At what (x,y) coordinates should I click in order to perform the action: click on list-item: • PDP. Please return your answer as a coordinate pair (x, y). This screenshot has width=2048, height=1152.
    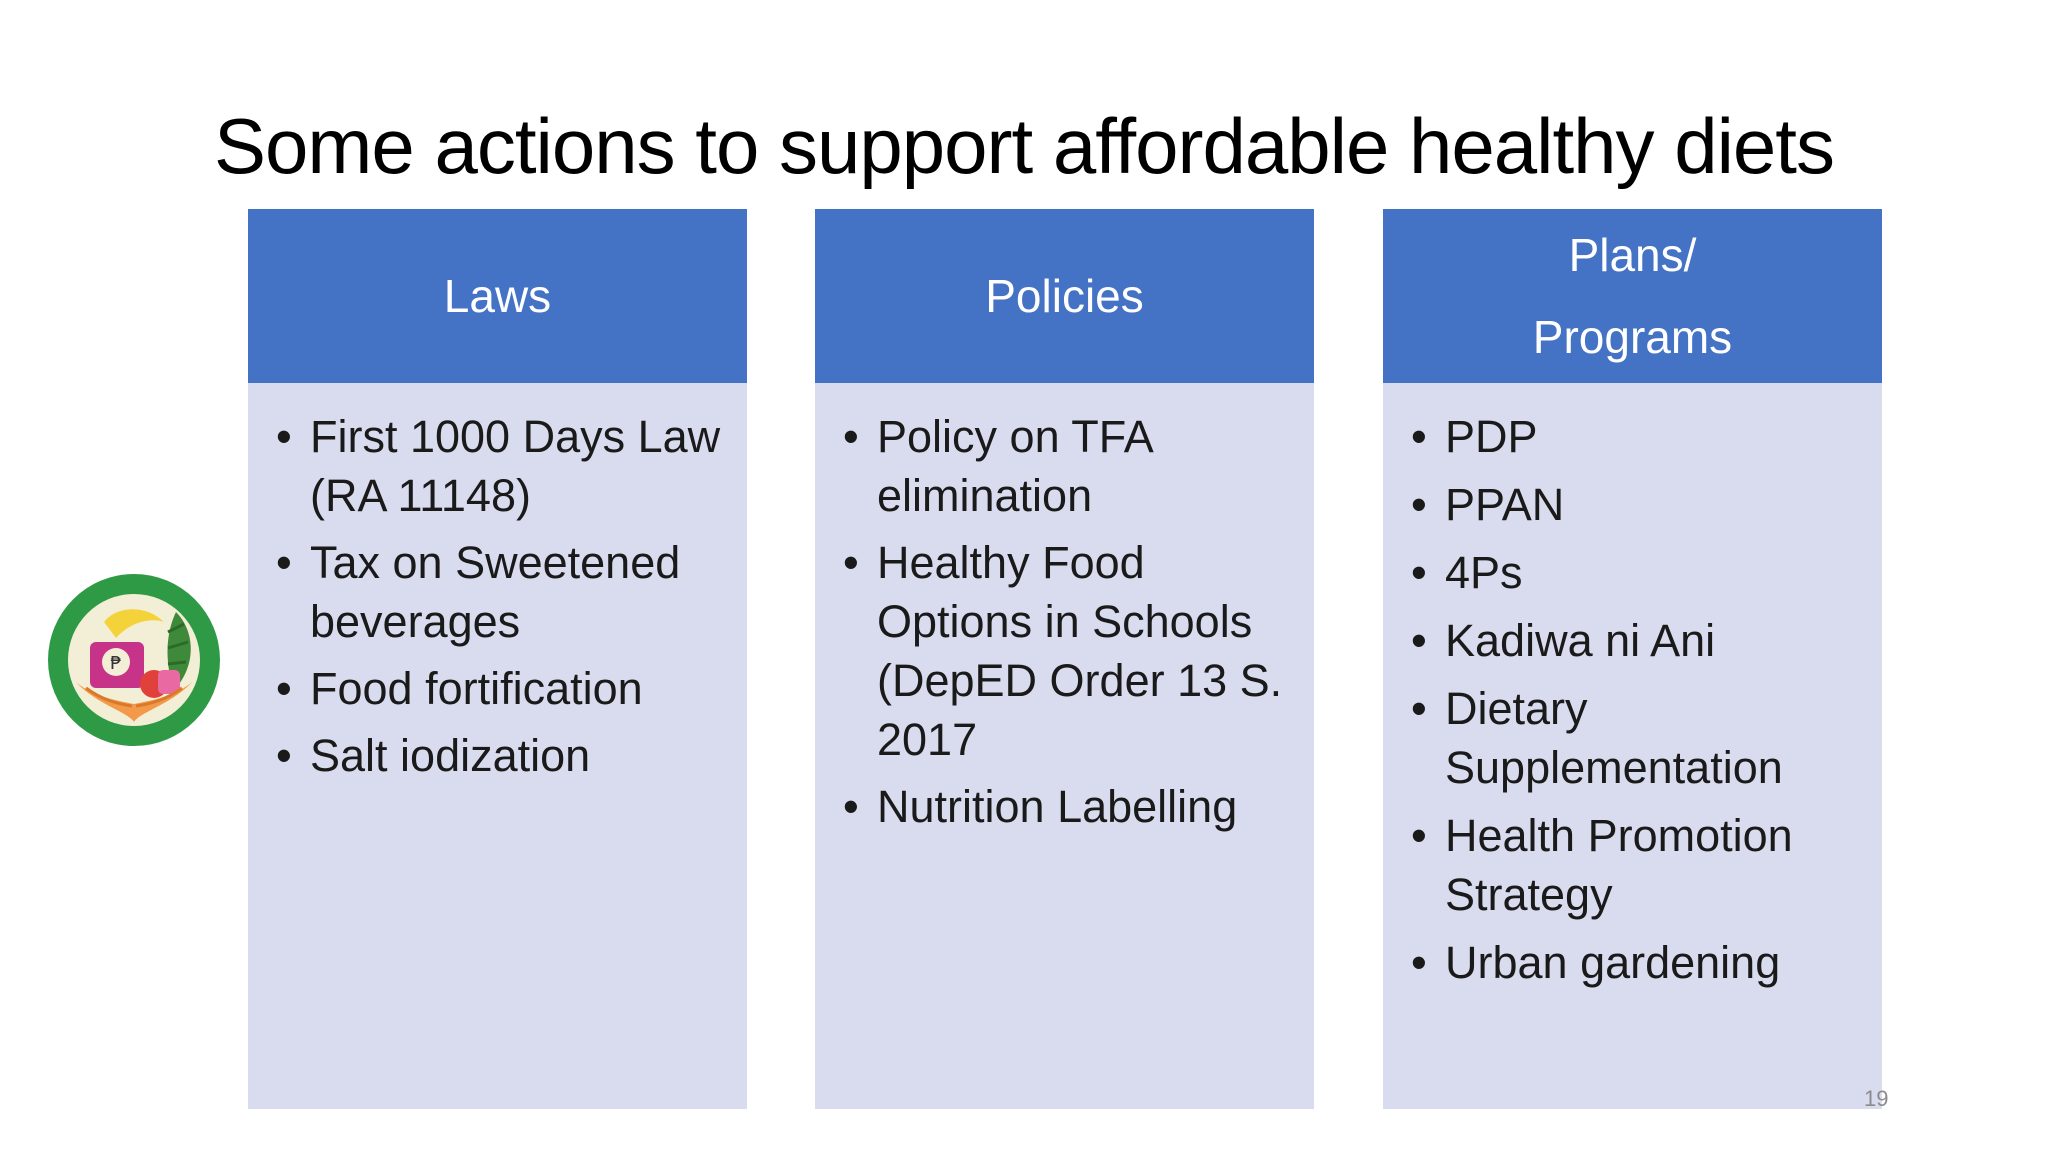
    Looking at the image, I should click on (1637, 436).